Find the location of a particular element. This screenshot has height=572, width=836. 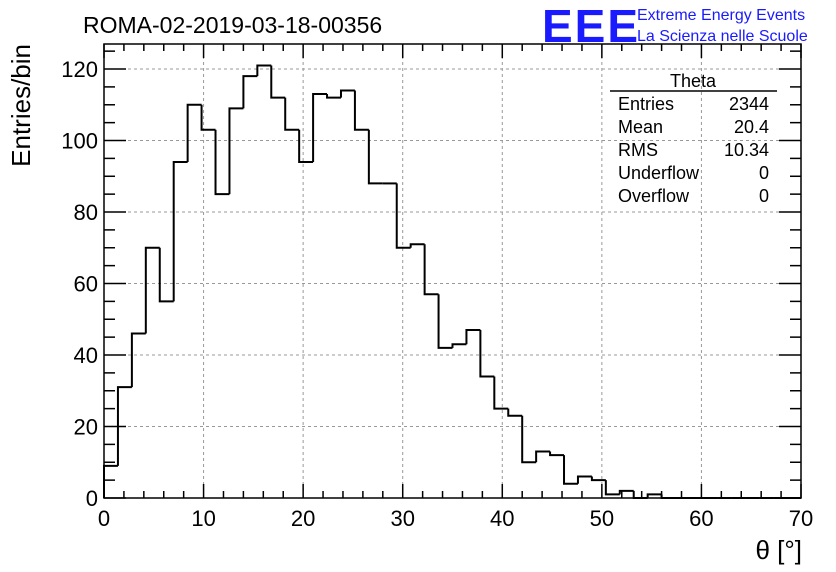

y-tick-label: 100 is located at coordinates (79, 141).